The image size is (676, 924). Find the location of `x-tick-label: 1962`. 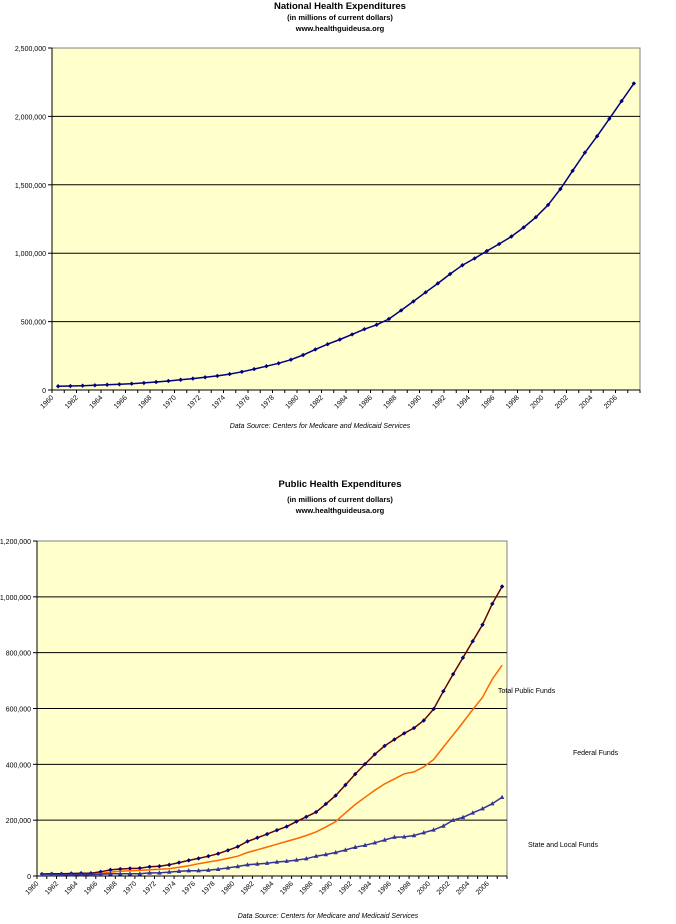

x-tick-label: 1962 is located at coordinates (52, 888).